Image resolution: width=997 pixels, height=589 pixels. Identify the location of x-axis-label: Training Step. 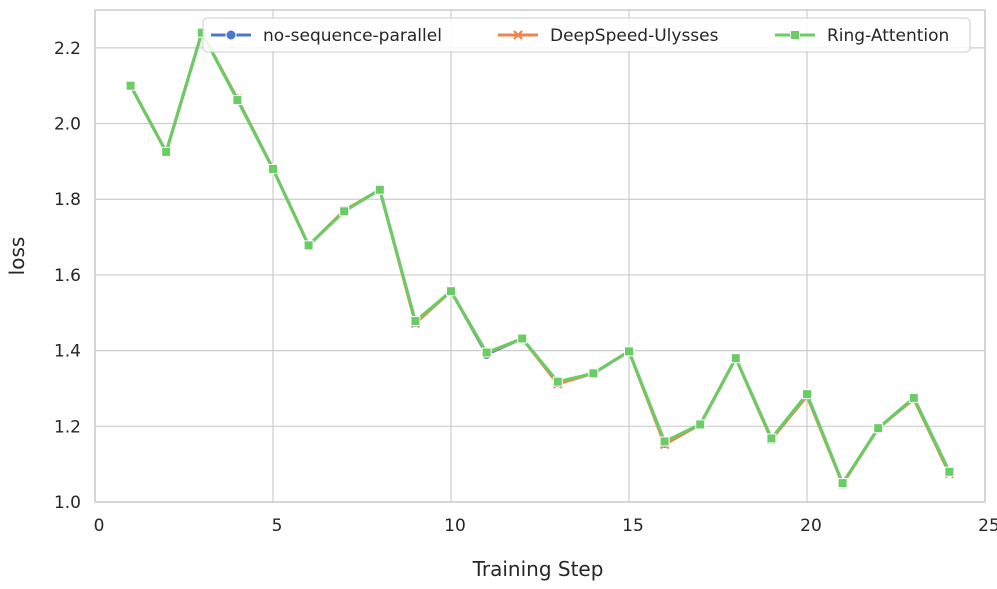
(538, 569).